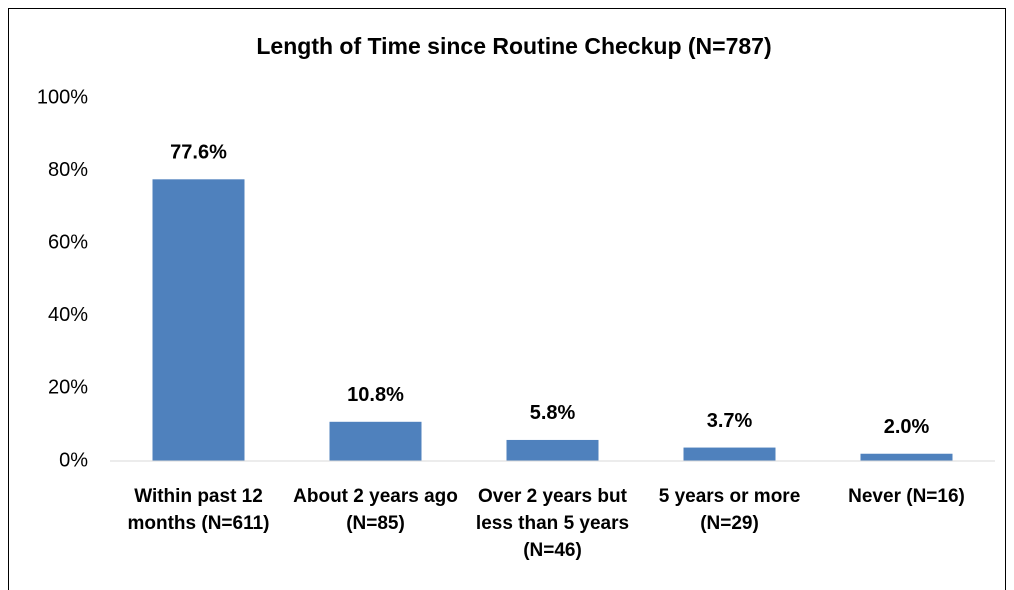 The height and width of the screenshot is (590, 1014). What do you see at coordinates (375, 510) in the screenshot?
I see `x-tick-label: About 2 years ago (N=85)` at bounding box center [375, 510].